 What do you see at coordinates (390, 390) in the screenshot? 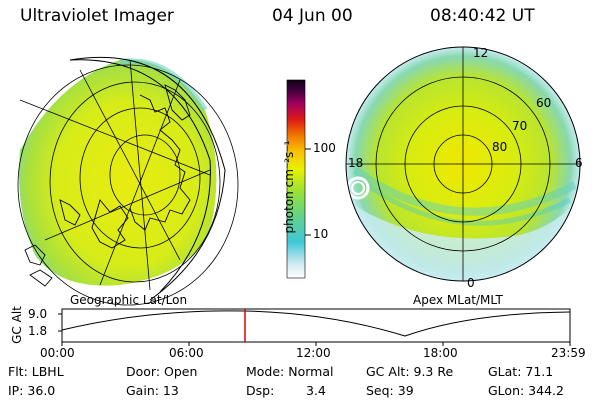
I see `status-seq: Seq: 39` at bounding box center [390, 390].